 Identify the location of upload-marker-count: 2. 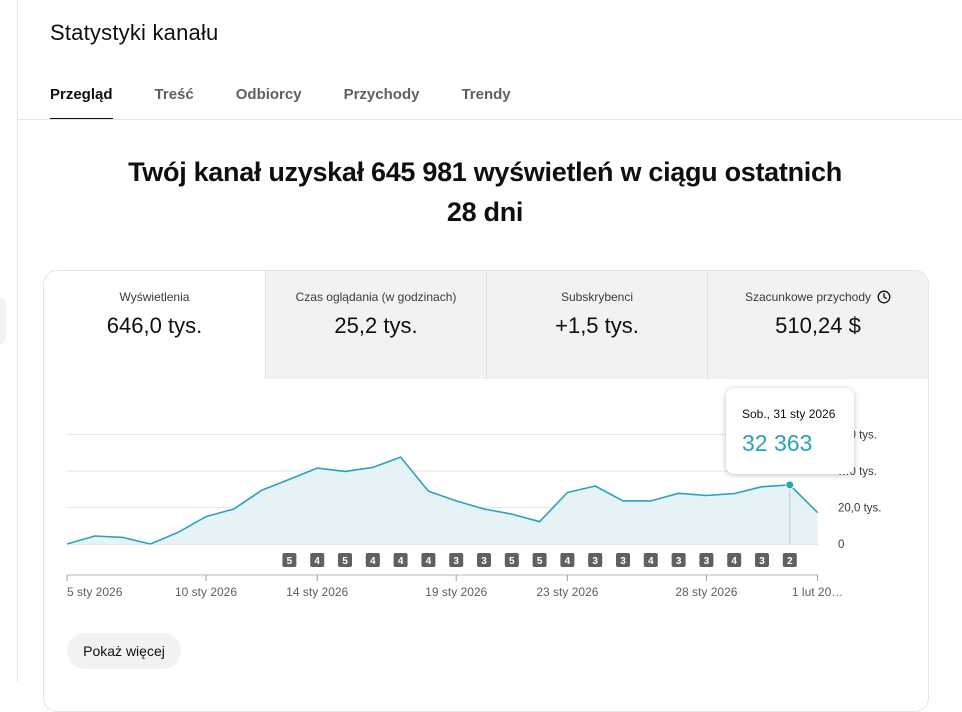
(790, 561).